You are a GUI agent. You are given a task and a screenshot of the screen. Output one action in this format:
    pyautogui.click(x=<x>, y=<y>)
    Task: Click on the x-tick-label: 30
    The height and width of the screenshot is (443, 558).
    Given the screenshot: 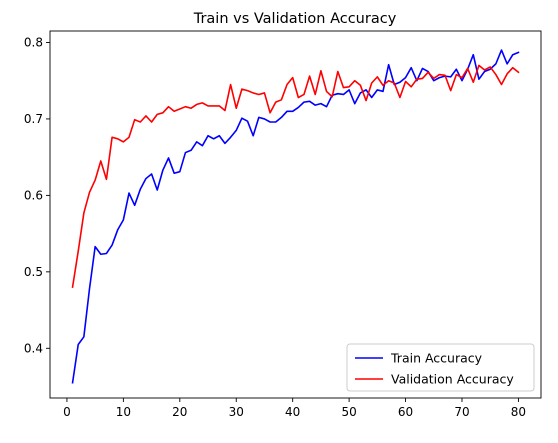 What is the action you would take?
    pyautogui.click(x=236, y=412)
    